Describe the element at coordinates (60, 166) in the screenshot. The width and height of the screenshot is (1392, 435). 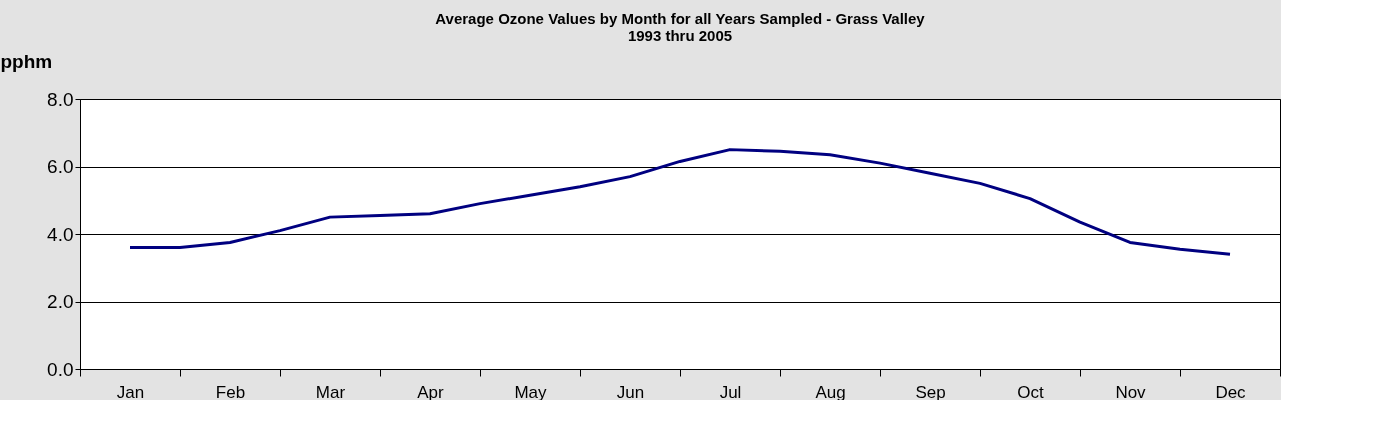
I see `y-tick-label: 6.0` at that location.